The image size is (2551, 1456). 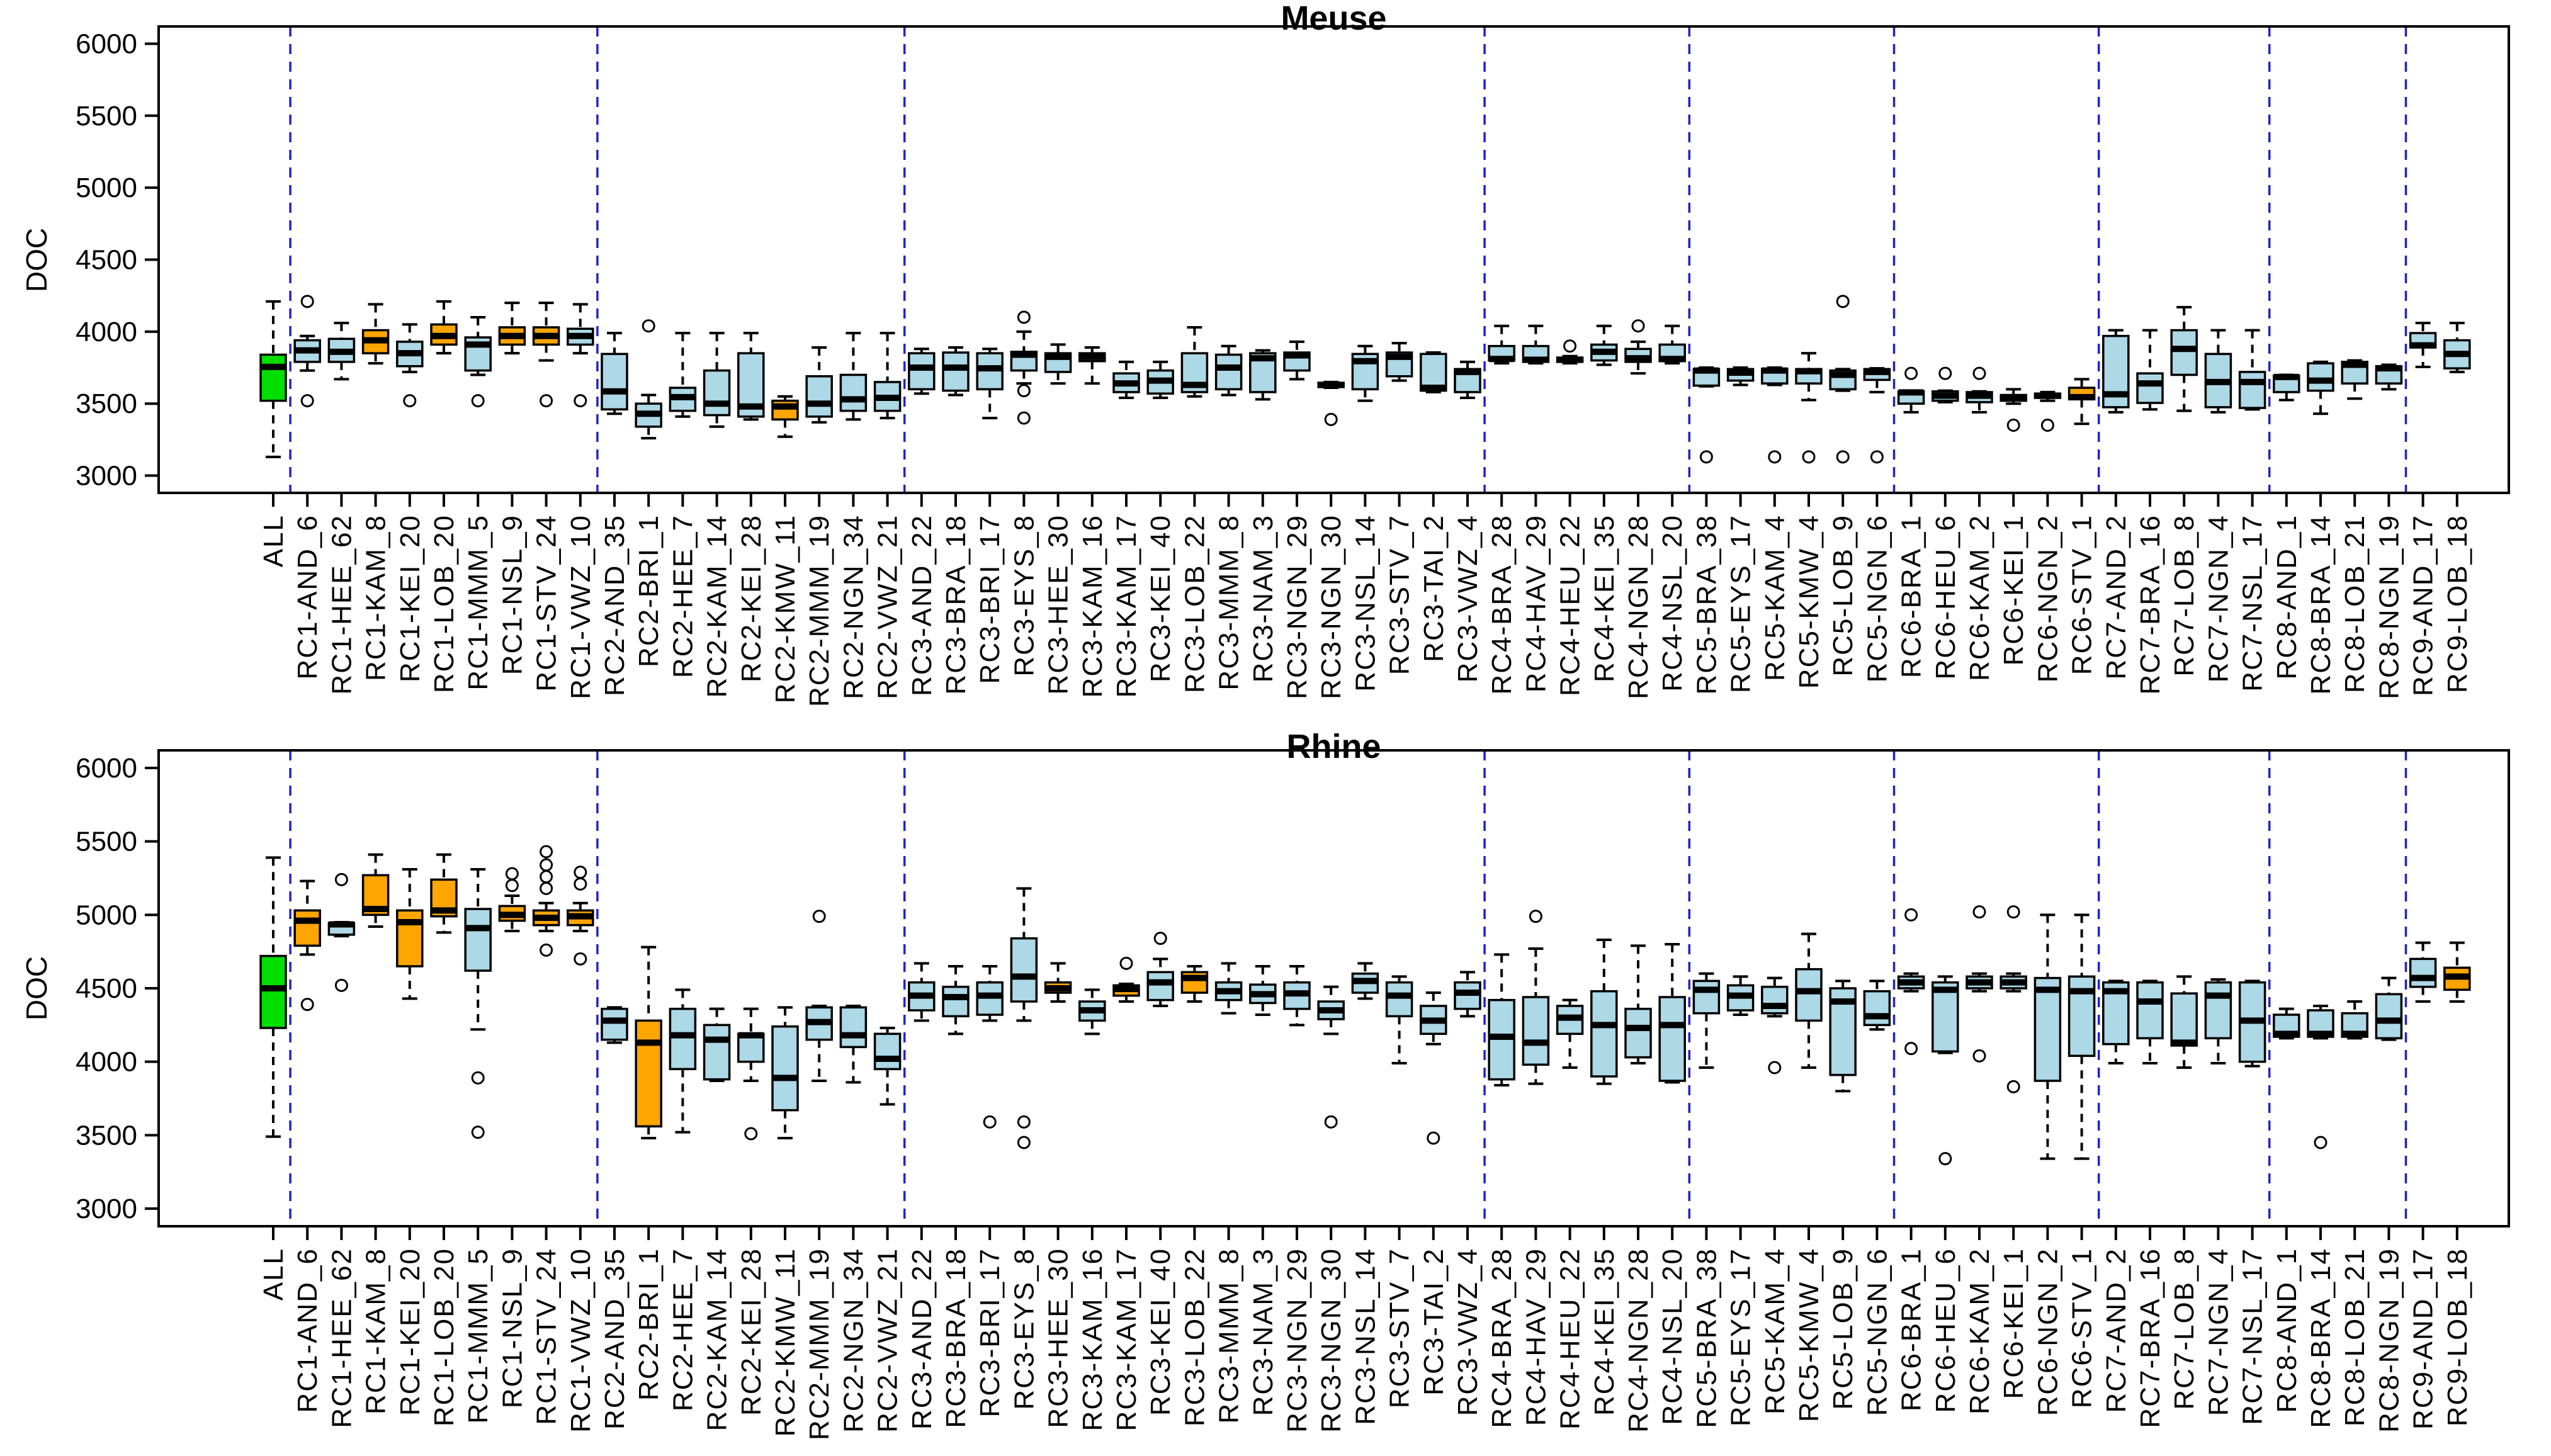 What do you see at coordinates (1229, 602) in the screenshot?
I see `x-tick-label: RC3-MMM_8` at bounding box center [1229, 602].